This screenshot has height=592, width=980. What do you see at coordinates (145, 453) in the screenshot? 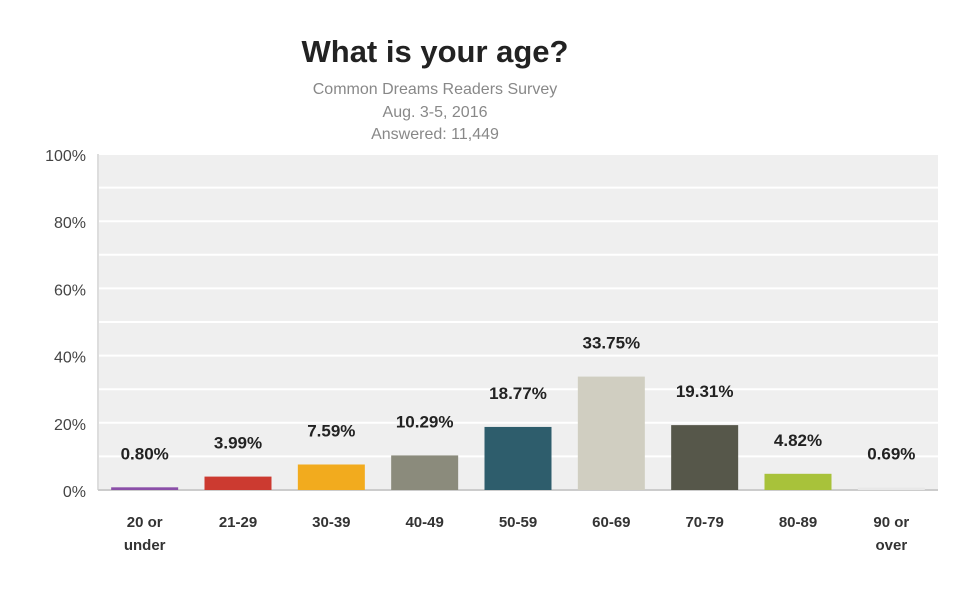
I see `data-label: 0.80%` at bounding box center [145, 453].